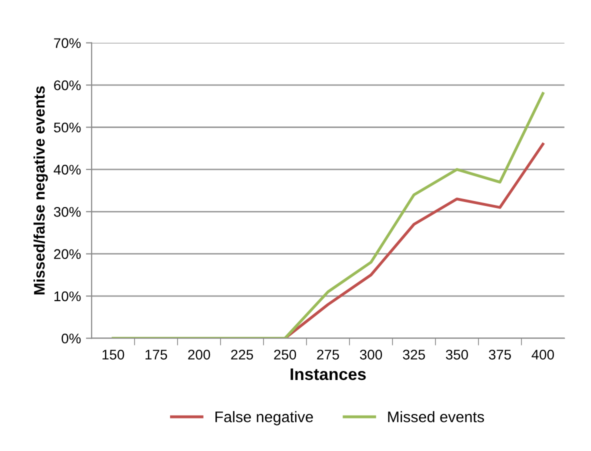 This screenshot has width=591, height=451. I want to click on x-tick-label: 275, so click(328, 355).